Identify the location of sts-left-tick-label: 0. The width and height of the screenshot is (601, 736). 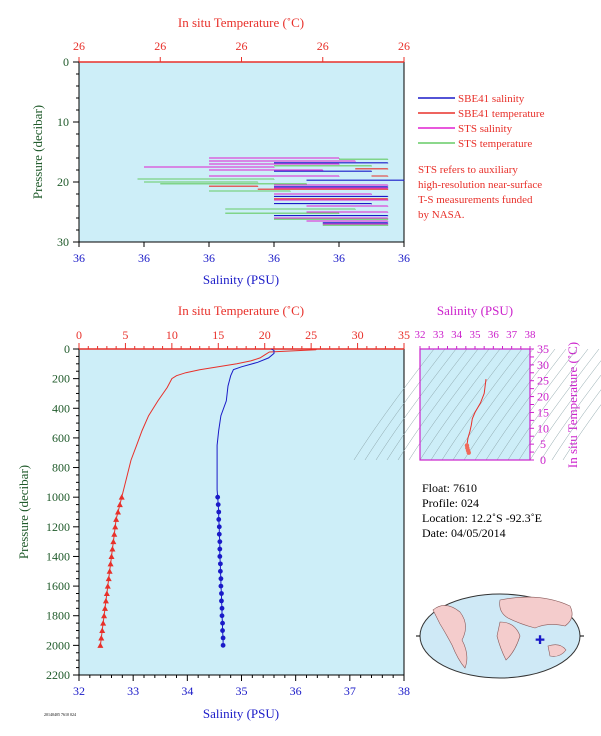
(66, 62).